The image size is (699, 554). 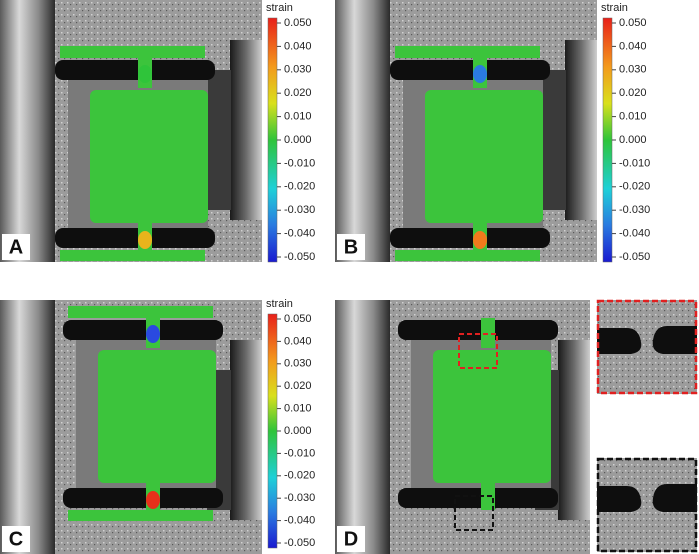 I want to click on panel-label: C, so click(x=16, y=539).